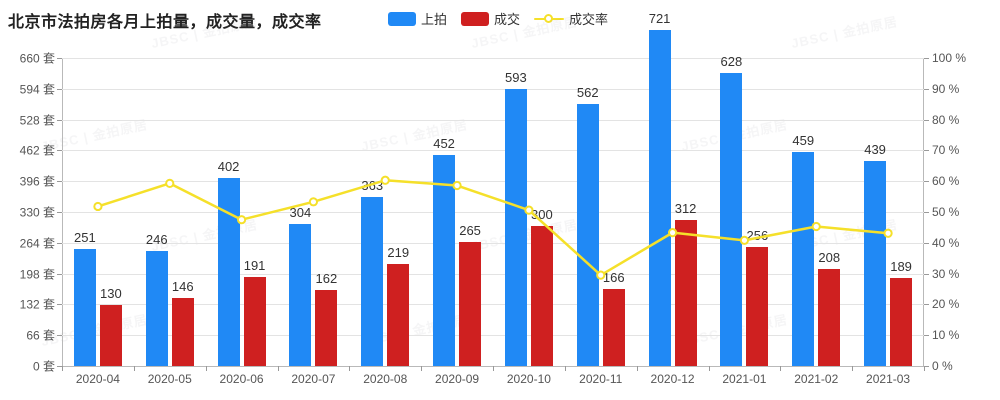 The height and width of the screenshot is (400, 1000). Describe the element at coordinates (946, 273) in the screenshot. I see `y-axis-right-tick-label: 30 %` at that location.